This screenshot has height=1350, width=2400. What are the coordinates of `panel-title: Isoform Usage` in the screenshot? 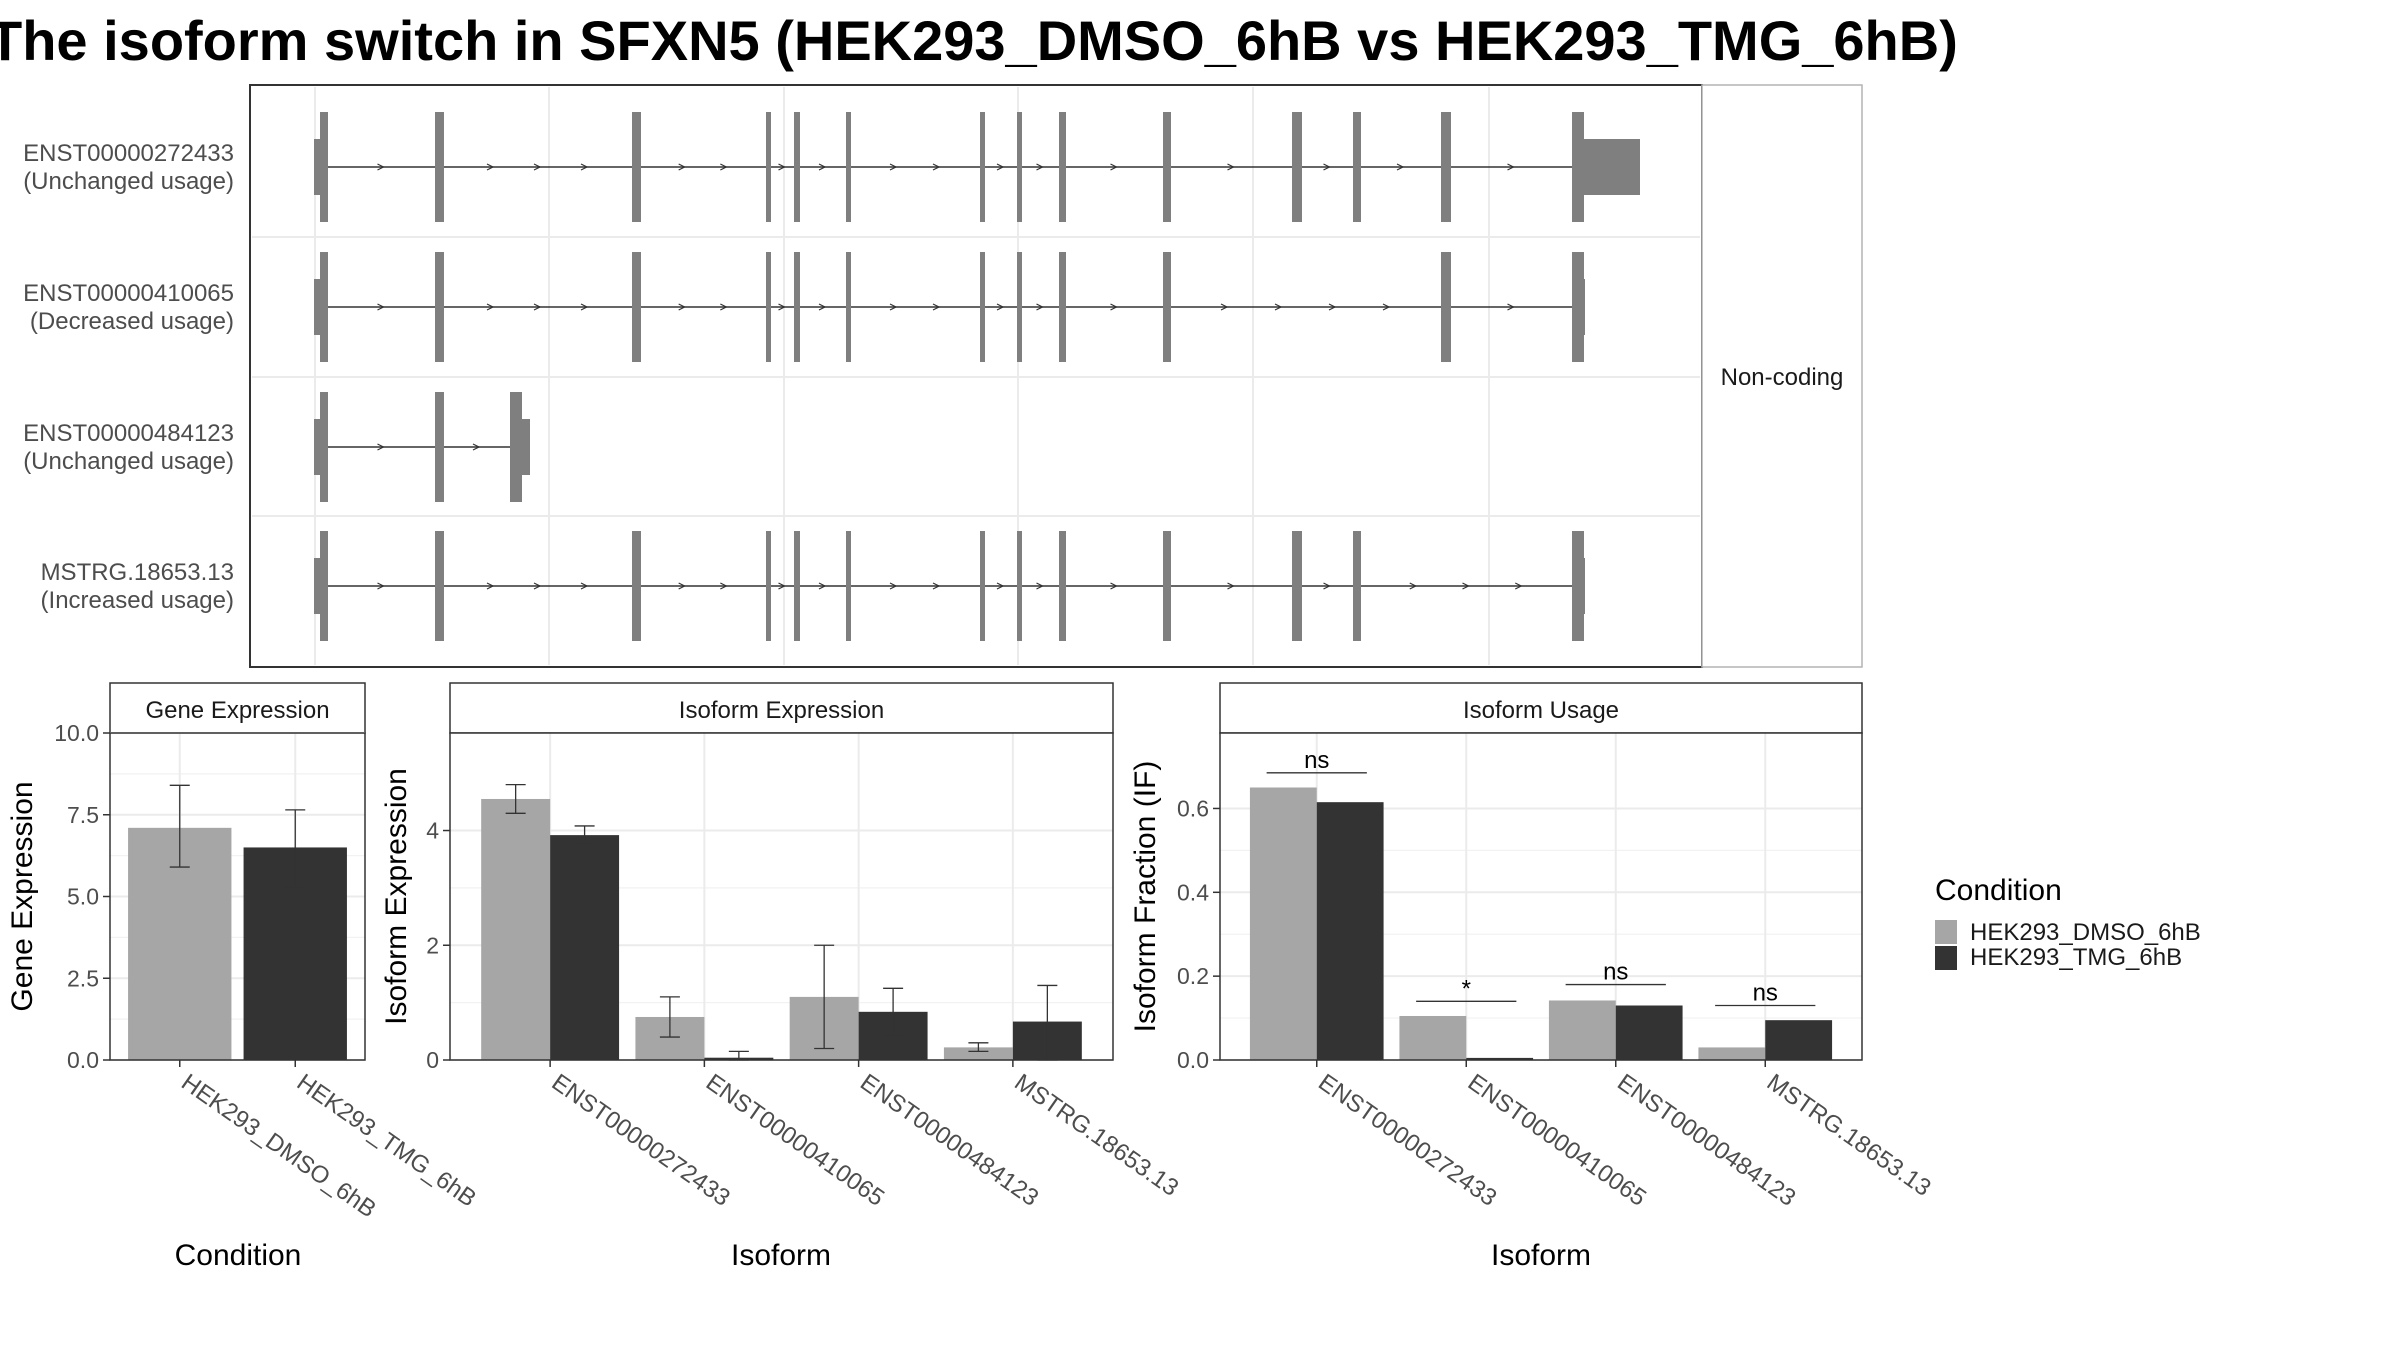 It's located at (1541, 710).